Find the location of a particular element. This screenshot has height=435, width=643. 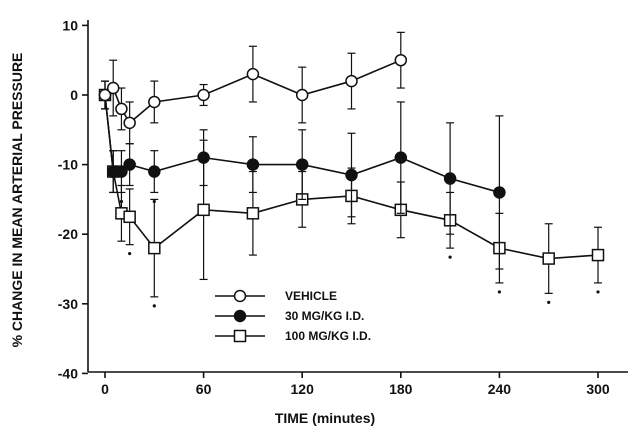

legend-label: 30 MG/KG I.D. is located at coordinates (324, 316).